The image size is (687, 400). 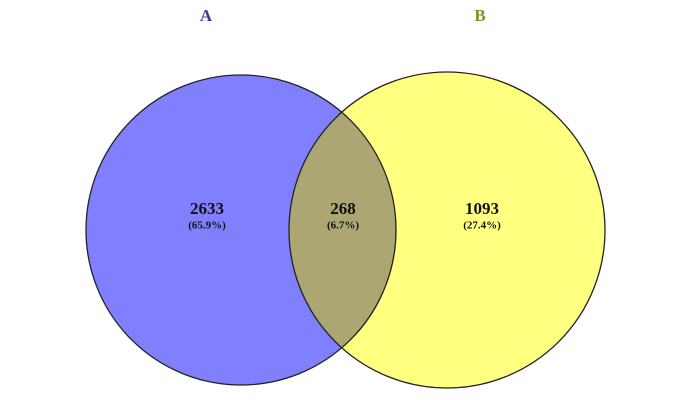 I want to click on region-count: 1093, so click(x=482, y=208).